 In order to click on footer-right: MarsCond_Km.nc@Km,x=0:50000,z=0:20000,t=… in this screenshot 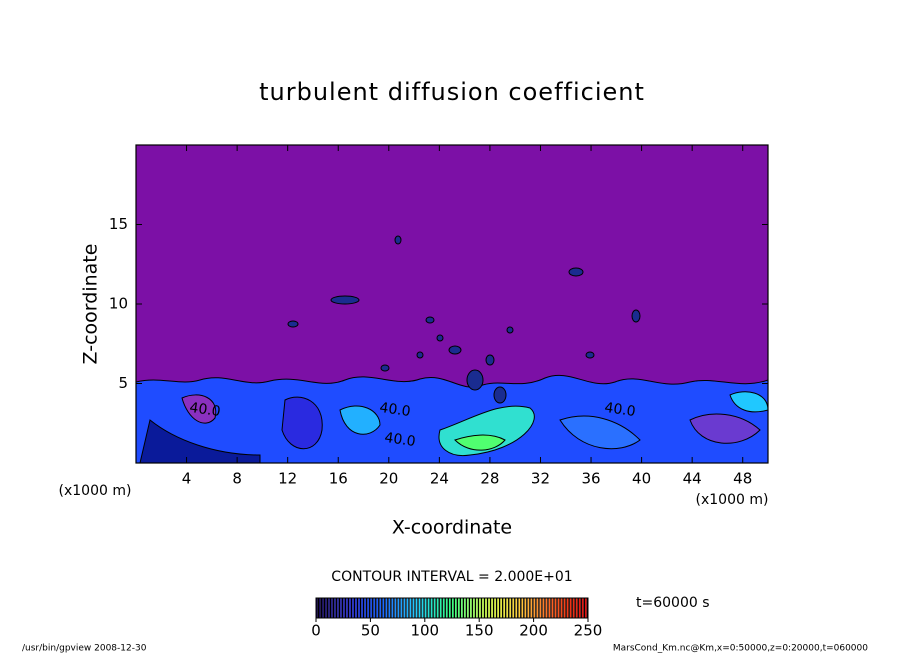, I will do `click(740, 649)`.